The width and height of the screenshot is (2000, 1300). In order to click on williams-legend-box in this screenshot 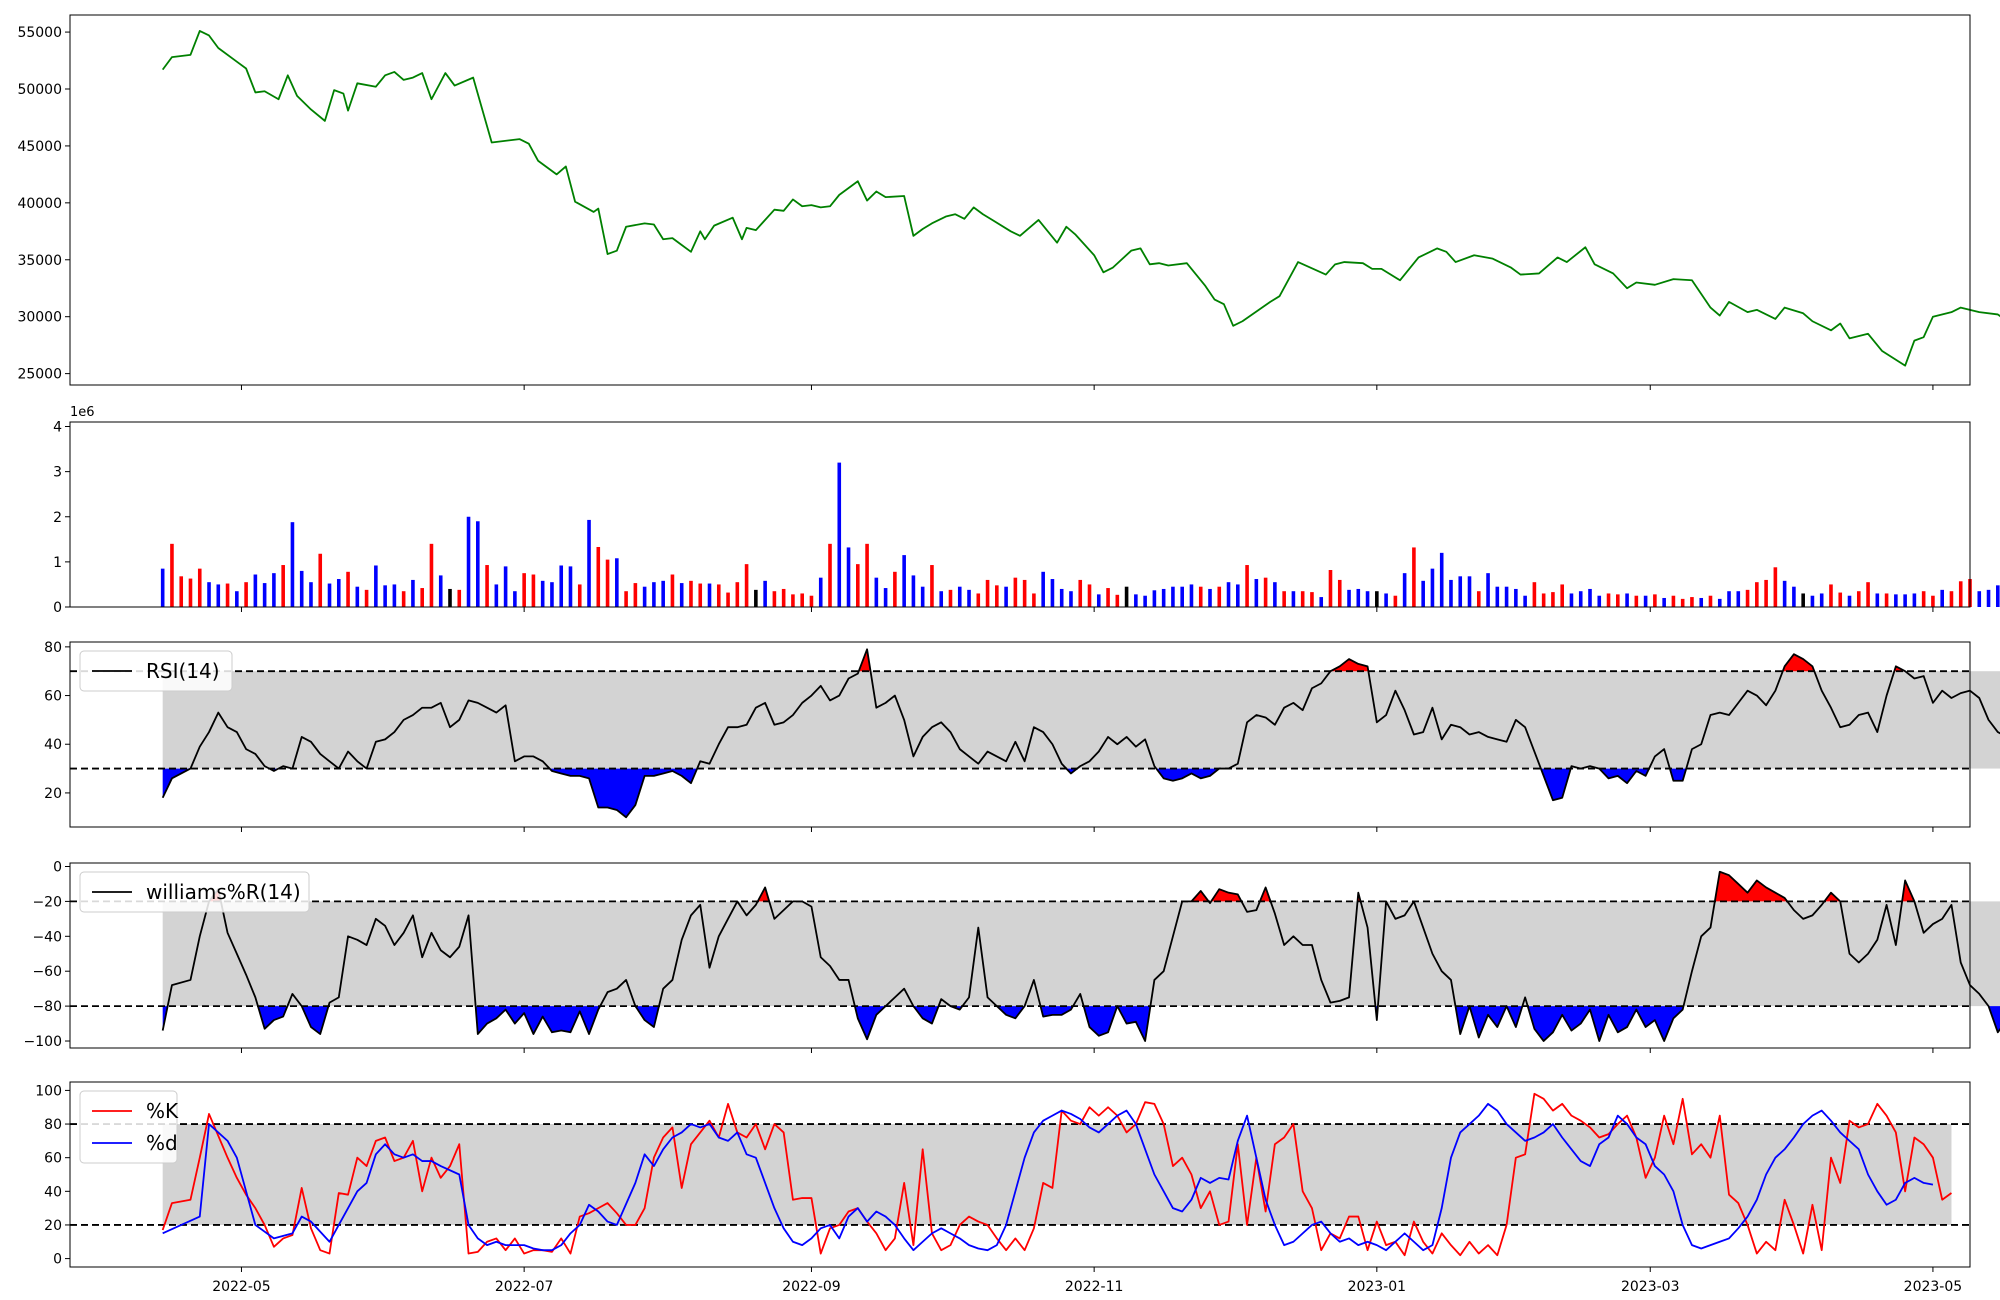, I will do `click(194, 892)`.